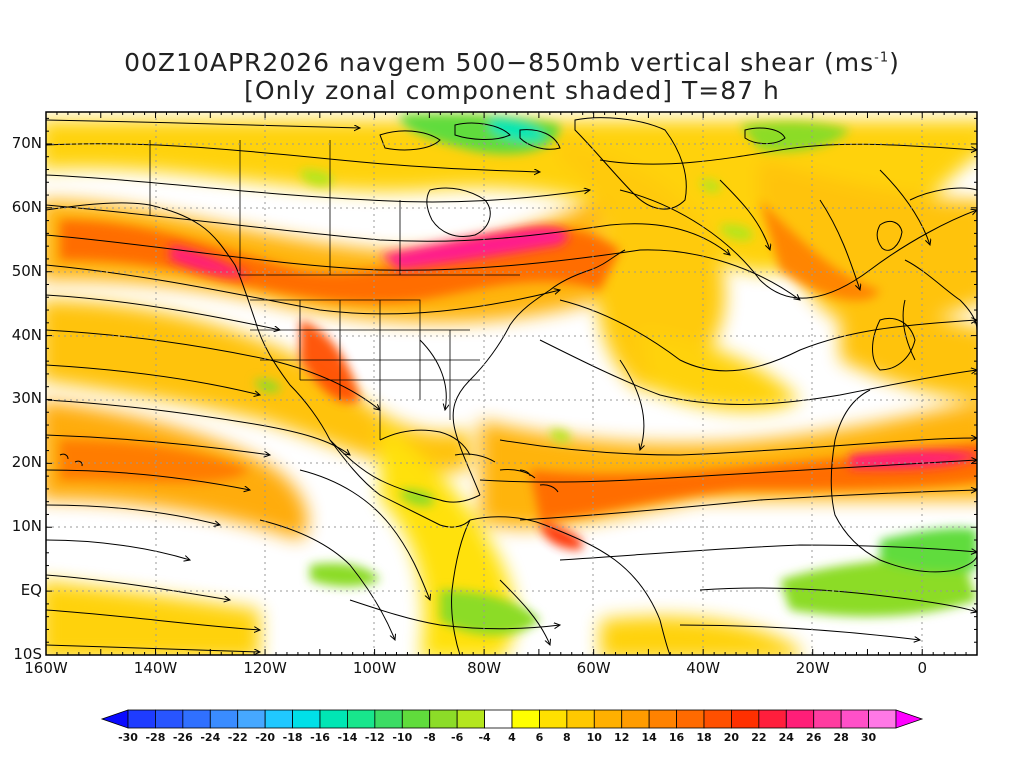 Image resolution: width=1024 pixels, height=768 pixels. What do you see at coordinates (622, 737) in the screenshot?
I see `colorbar-label: 12` at bounding box center [622, 737].